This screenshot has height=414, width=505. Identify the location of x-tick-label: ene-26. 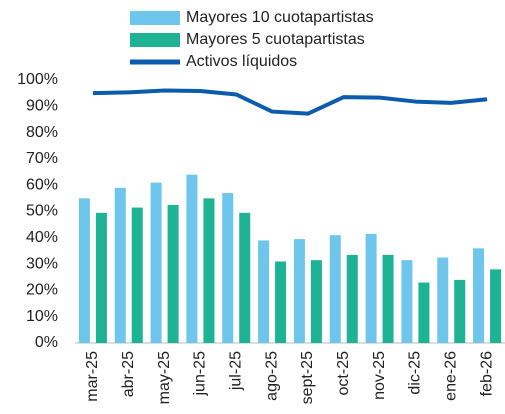
(450, 376).